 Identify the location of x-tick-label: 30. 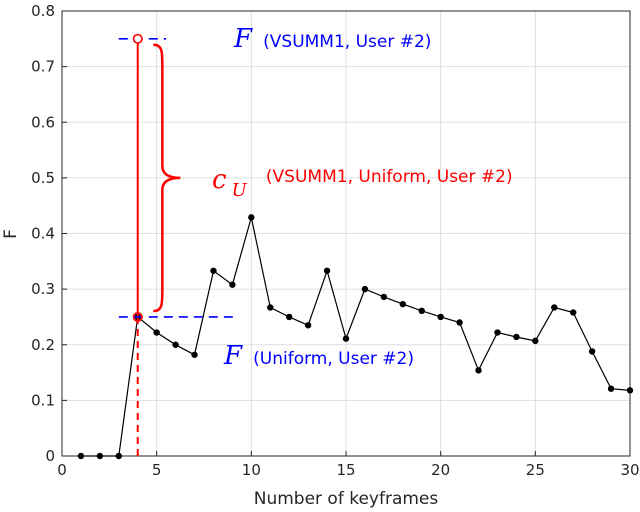
(629, 470).